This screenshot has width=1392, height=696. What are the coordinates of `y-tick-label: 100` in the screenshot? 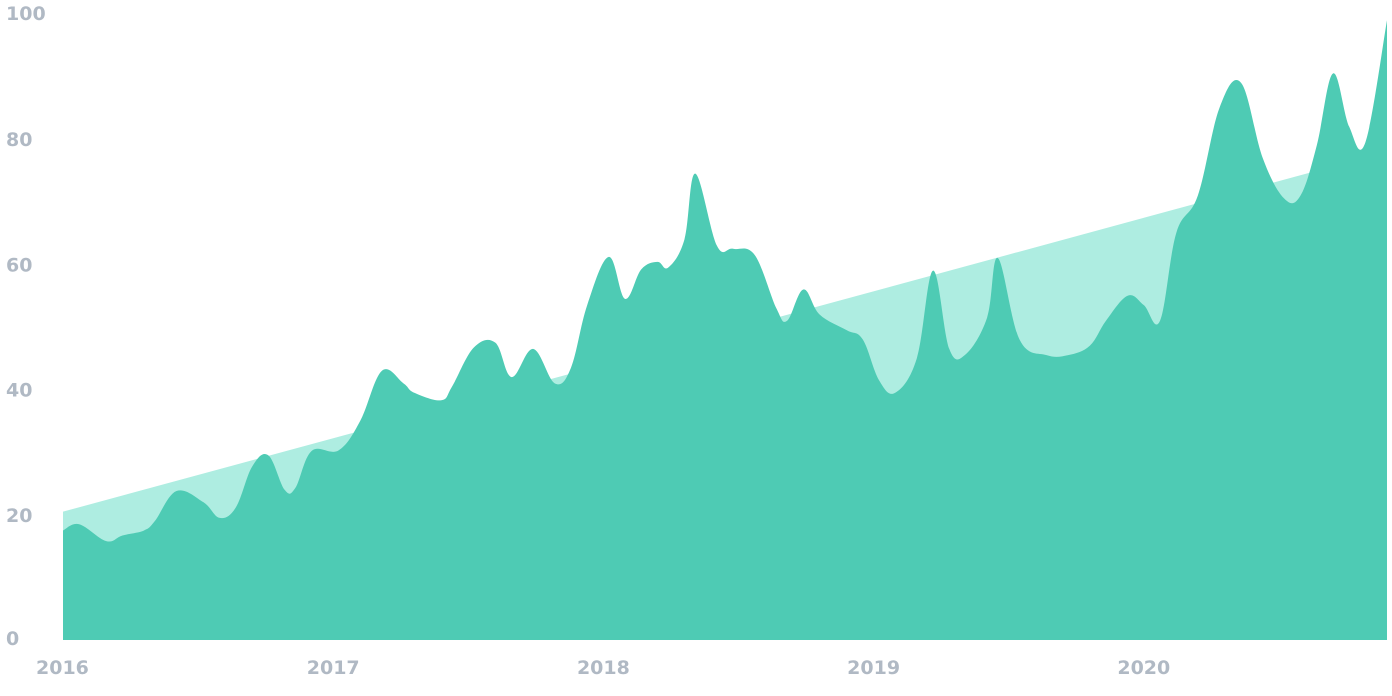 It's located at (26, 14).